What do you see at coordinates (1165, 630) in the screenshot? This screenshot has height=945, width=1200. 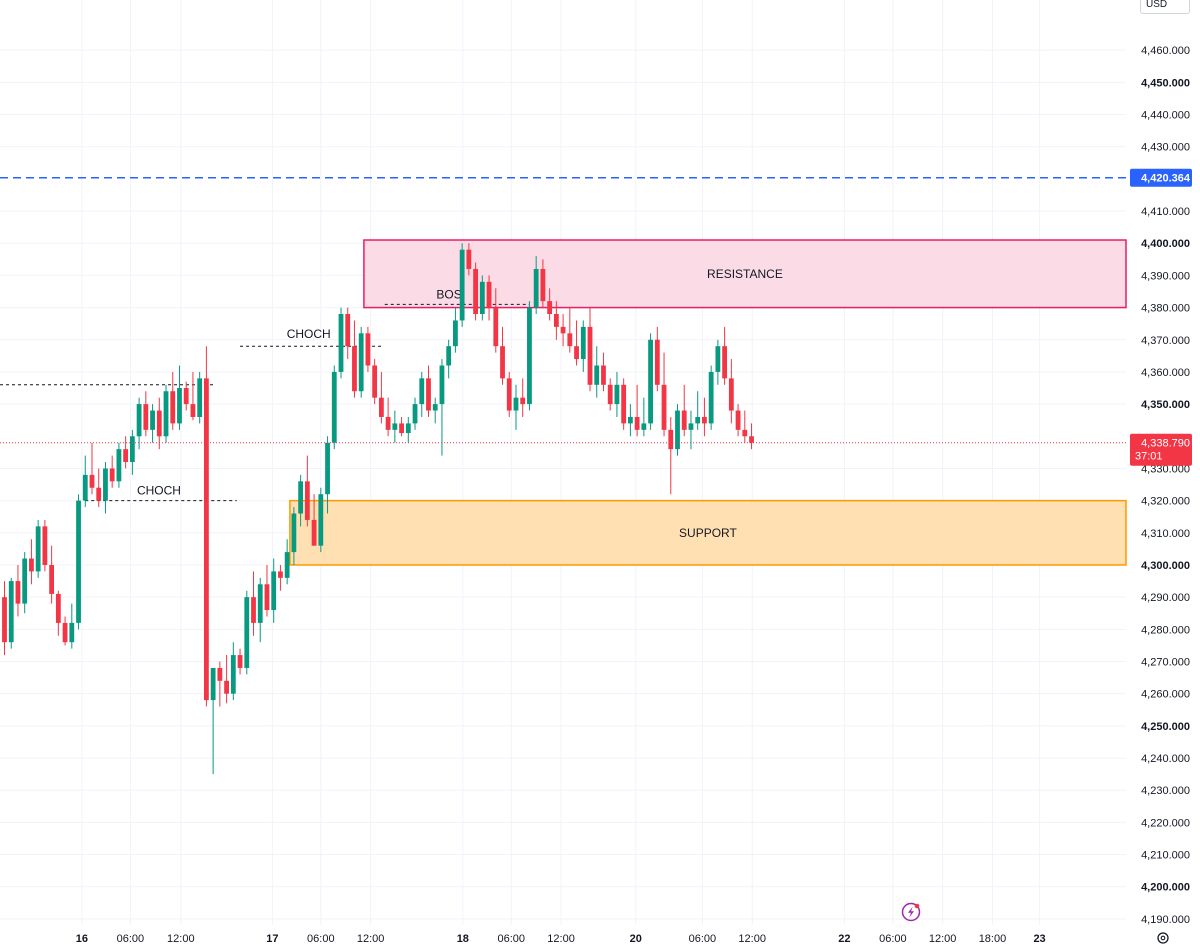 I see `y-tick-label: 4,280.000` at bounding box center [1165, 630].